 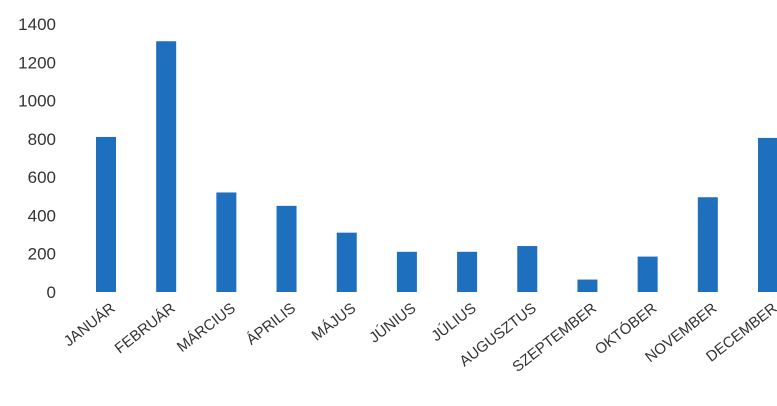 I want to click on y-tick-label: 400, so click(x=42, y=215).